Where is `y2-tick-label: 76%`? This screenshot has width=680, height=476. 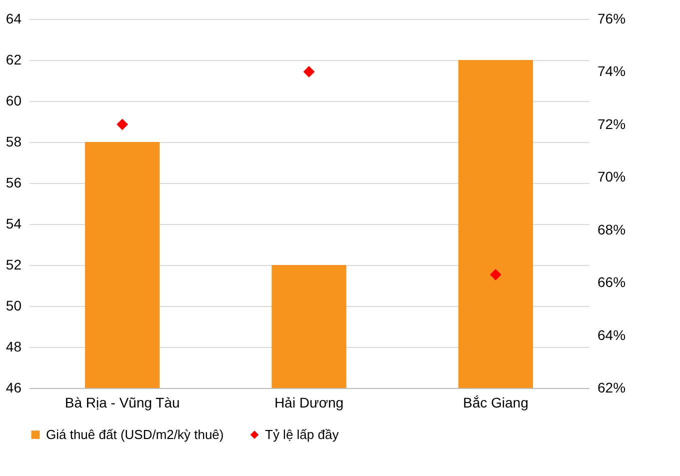
y2-tick-label: 76% is located at coordinates (612, 18).